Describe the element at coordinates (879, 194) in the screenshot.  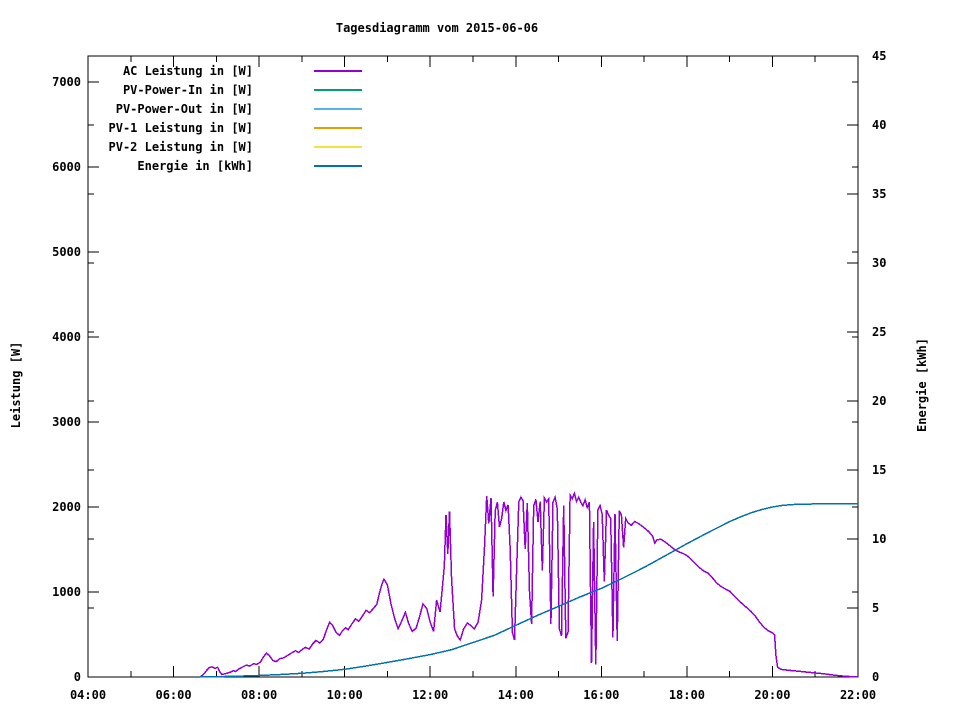
I see `y2-tick-label: 35` at that location.